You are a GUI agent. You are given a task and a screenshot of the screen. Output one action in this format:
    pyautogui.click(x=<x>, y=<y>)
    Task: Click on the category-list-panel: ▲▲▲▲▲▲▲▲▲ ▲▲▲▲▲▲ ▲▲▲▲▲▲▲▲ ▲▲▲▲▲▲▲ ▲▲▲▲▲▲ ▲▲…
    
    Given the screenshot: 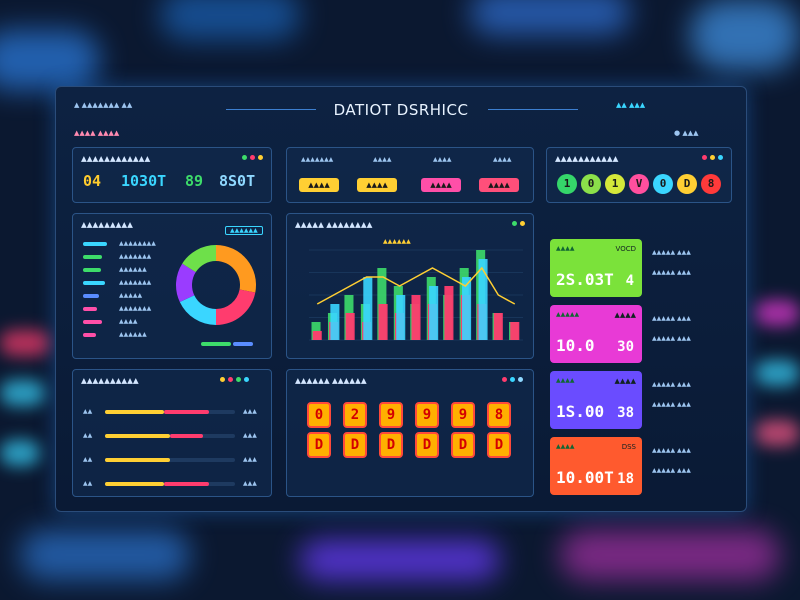 What is the action you would take?
    pyautogui.click(x=172, y=286)
    